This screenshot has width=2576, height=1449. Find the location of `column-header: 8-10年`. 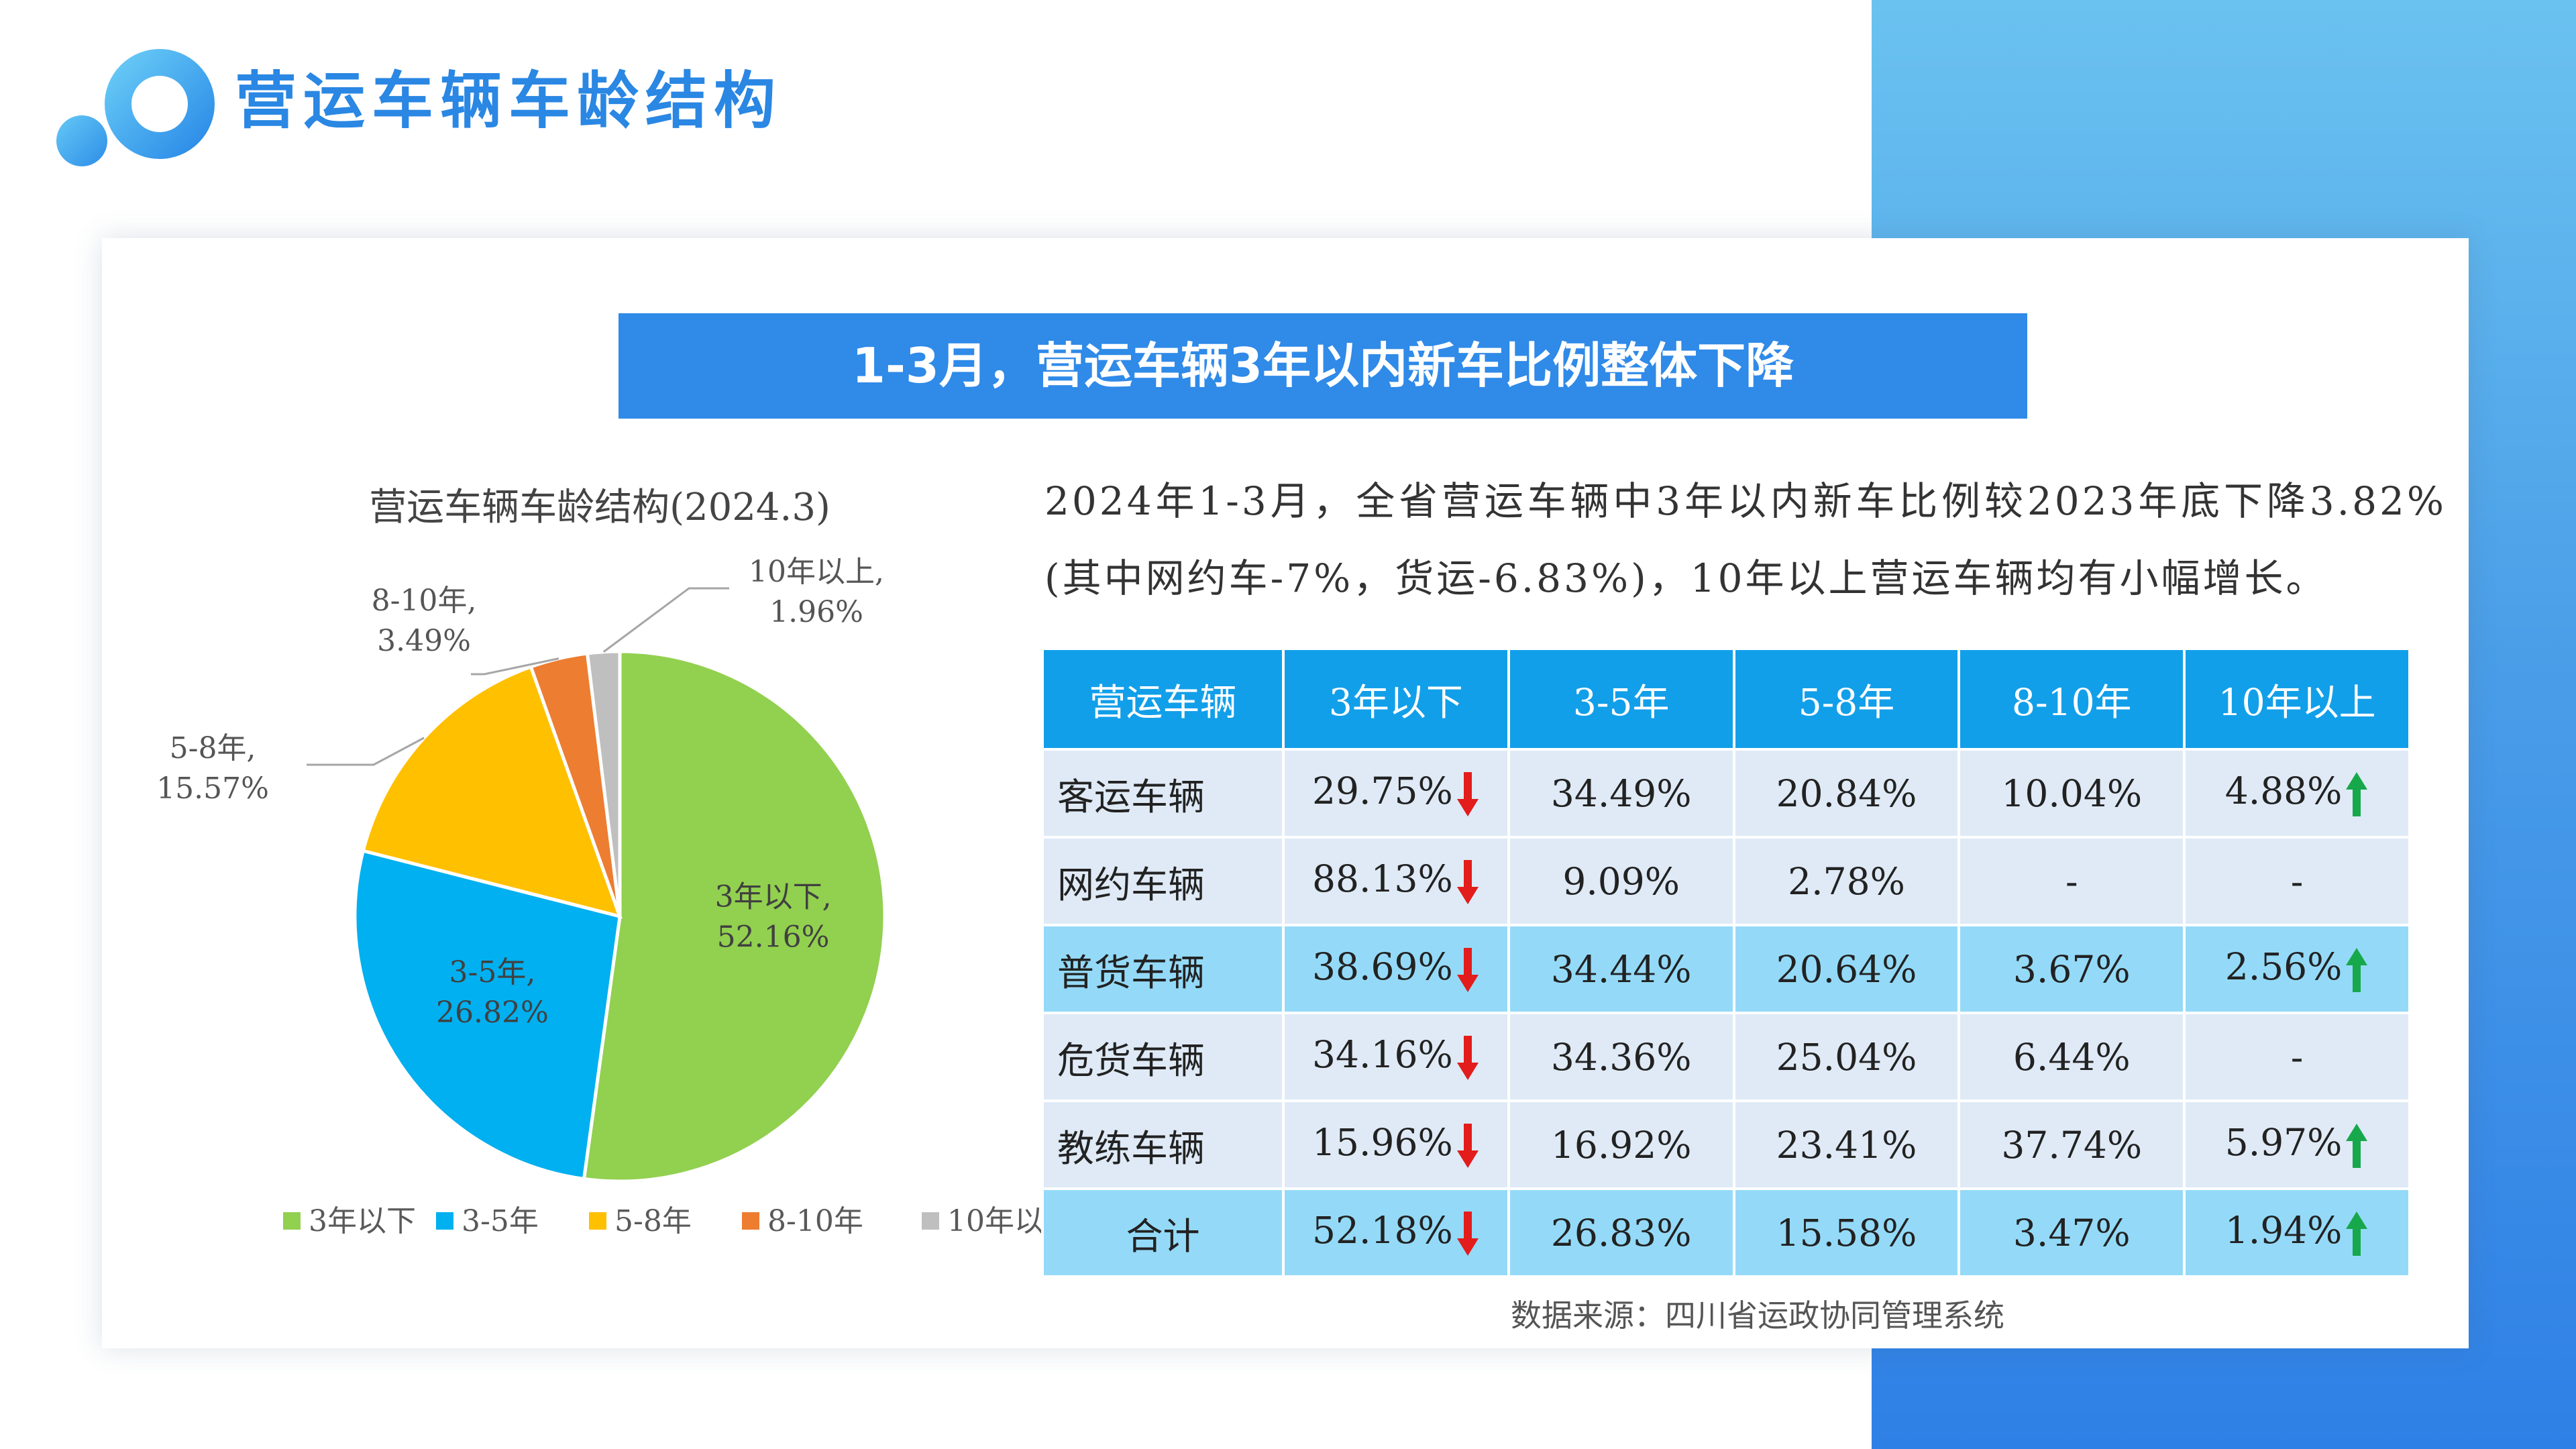

column-header: 8-10年 is located at coordinates (2071, 699).